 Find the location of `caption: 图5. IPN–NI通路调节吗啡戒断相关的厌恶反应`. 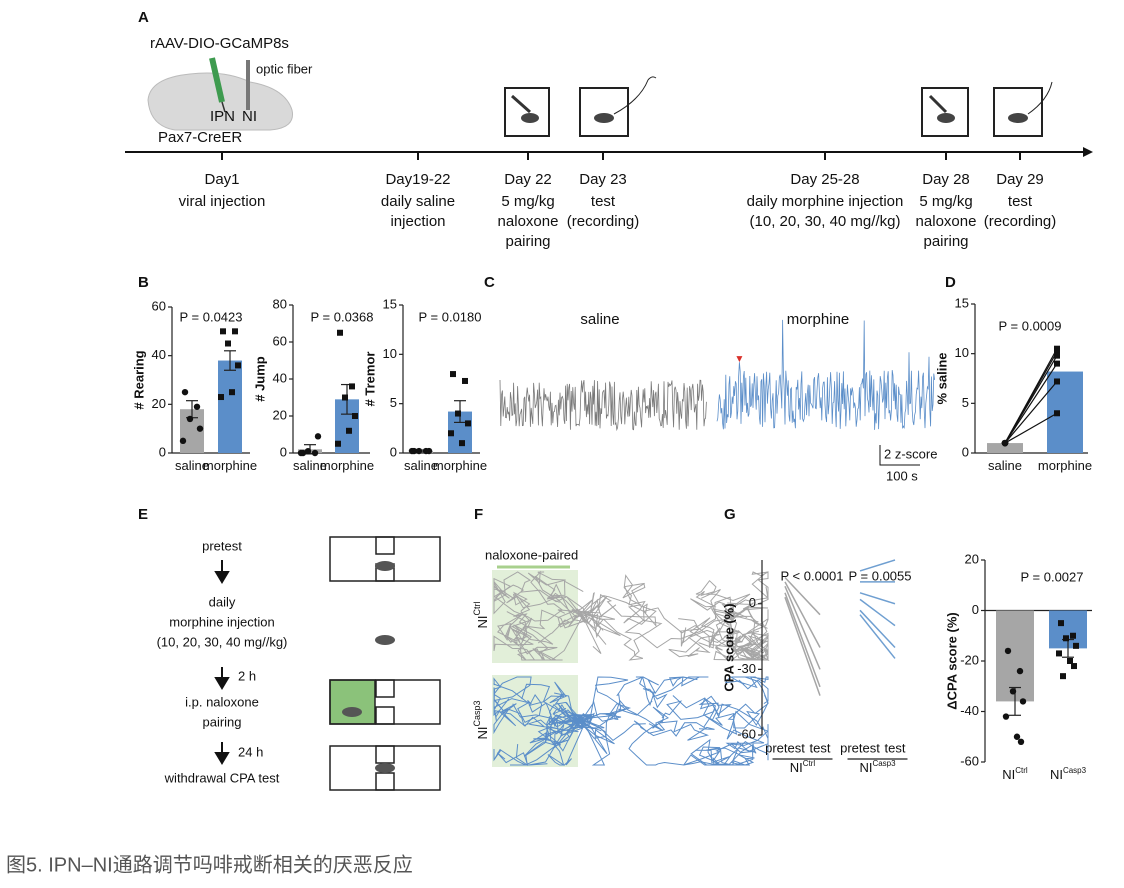

caption: 图5. IPN–NI通路调节吗啡戒断相关的厌恶反应 is located at coordinates (209, 864).